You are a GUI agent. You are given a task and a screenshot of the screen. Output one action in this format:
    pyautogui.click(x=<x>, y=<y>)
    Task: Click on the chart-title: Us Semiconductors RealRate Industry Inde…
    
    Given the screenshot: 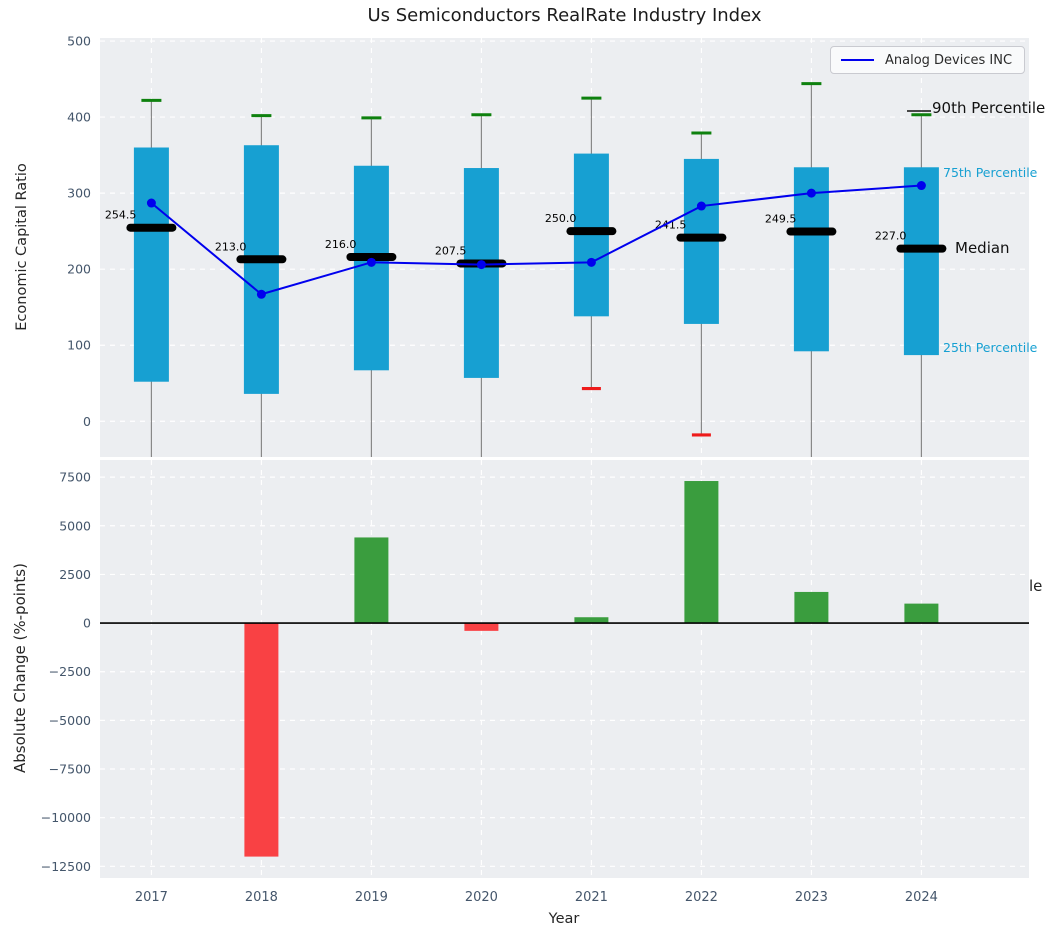 What is the action you would take?
    pyautogui.click(x=564, y=15)
    